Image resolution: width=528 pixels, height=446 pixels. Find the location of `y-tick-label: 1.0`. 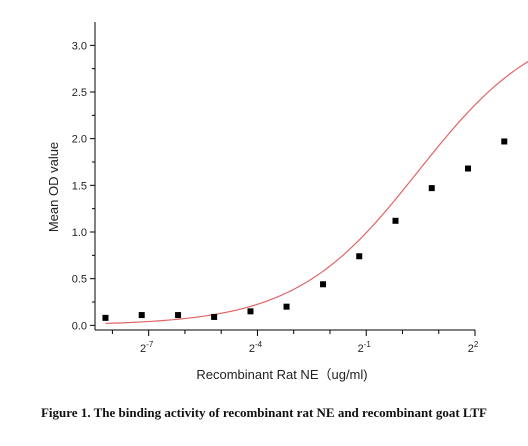

y-tick-label: 1.0 is located at coordinates (79, 233).